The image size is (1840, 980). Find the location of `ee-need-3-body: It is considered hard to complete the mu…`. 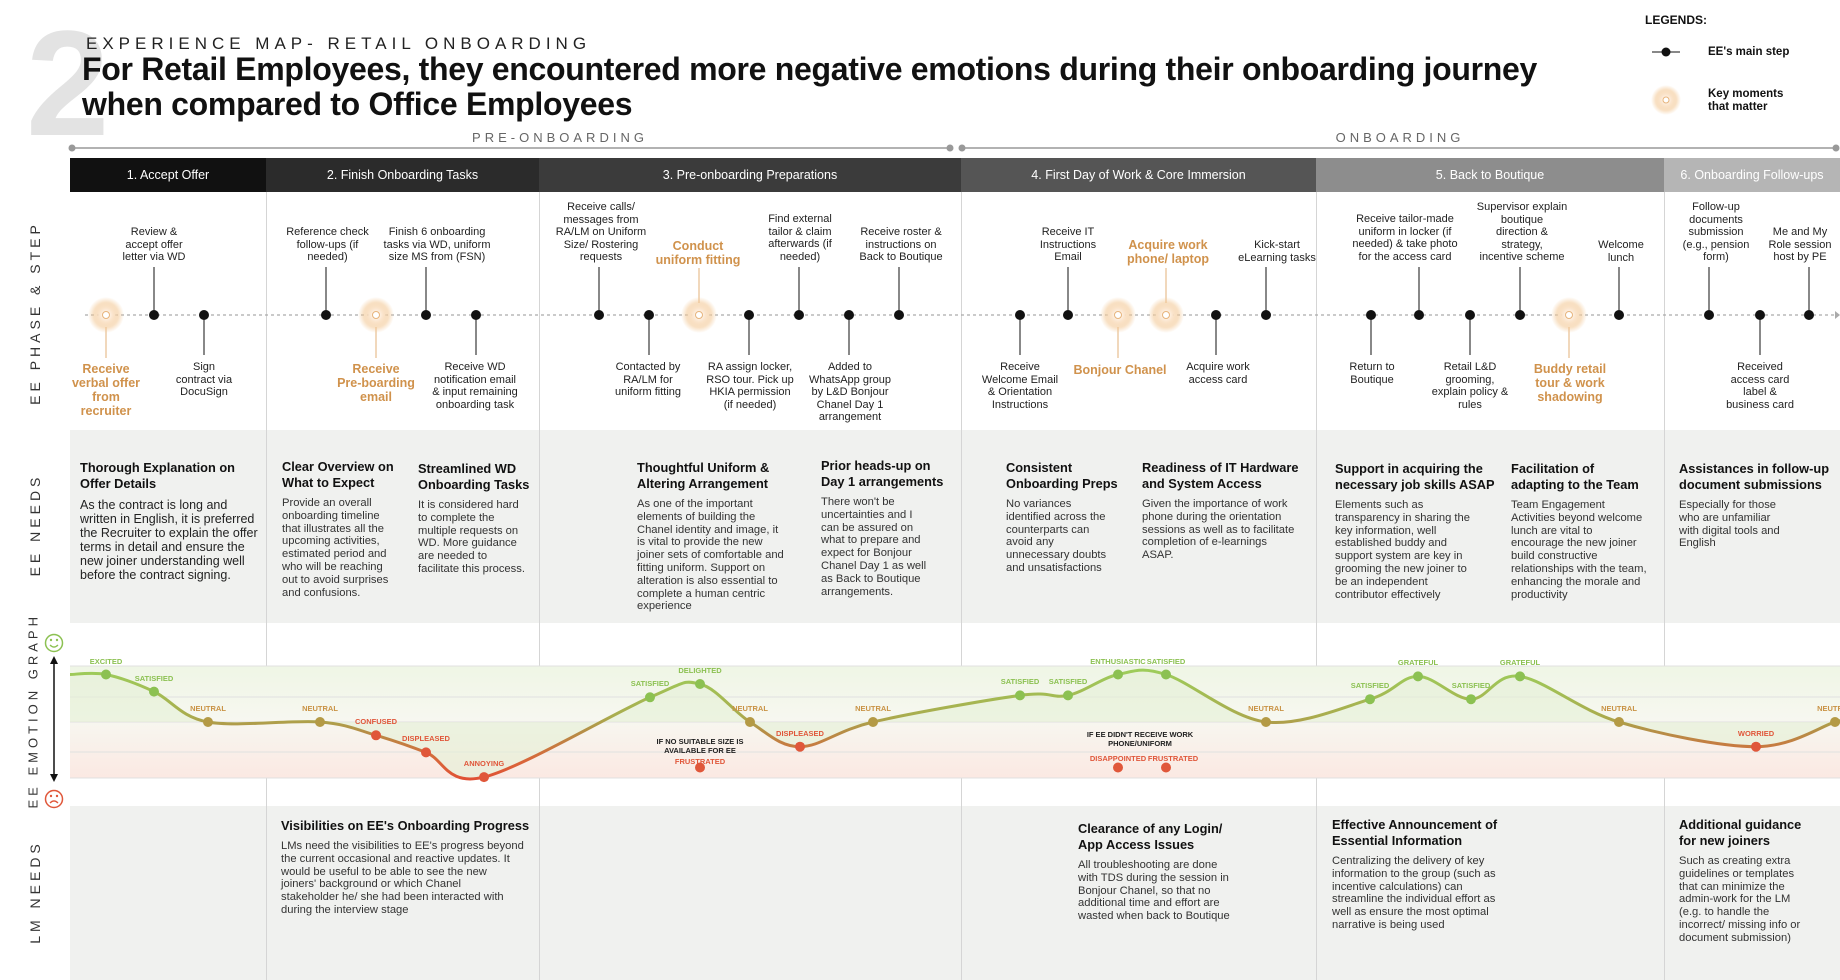

ee-need-3-body: It is considered hard to complete the mu… is located at coordinates (471, 537).